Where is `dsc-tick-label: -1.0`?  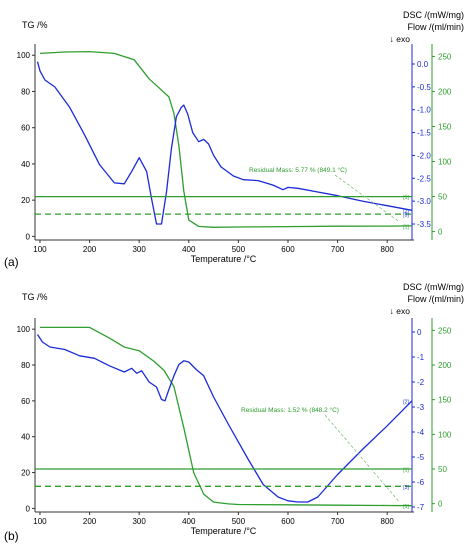
dsc-tick-label: -1.0 is located at coordinates (424, 110).